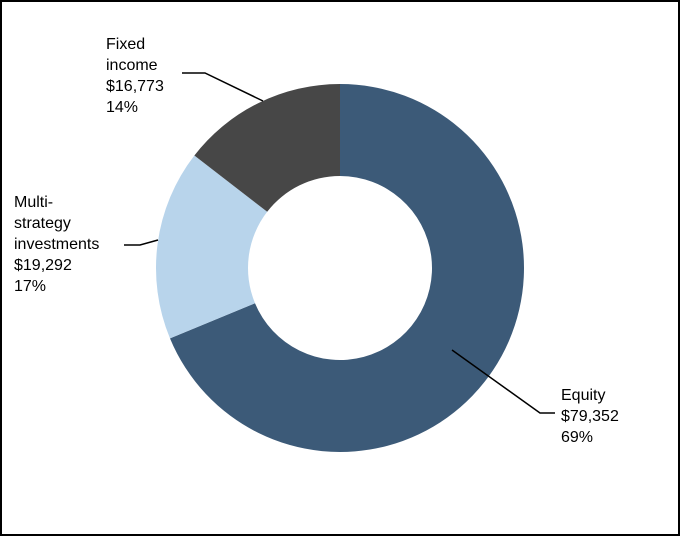 The width and height of the screenshot is (680, 536). I want to click on slice-name-line: income, so click(132, 65).